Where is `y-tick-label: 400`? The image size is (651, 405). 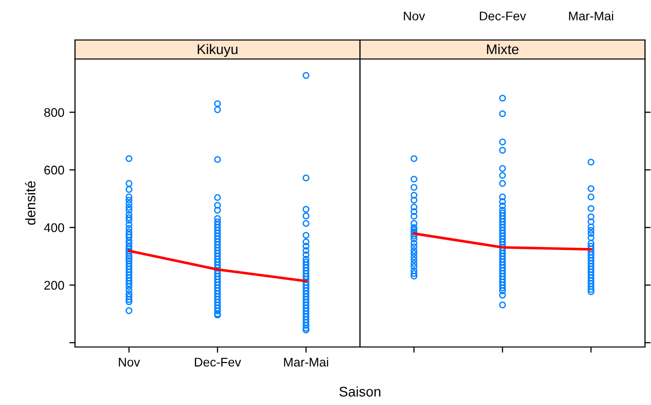
y-tick-label: 400 is located at coordinates (54, 227).